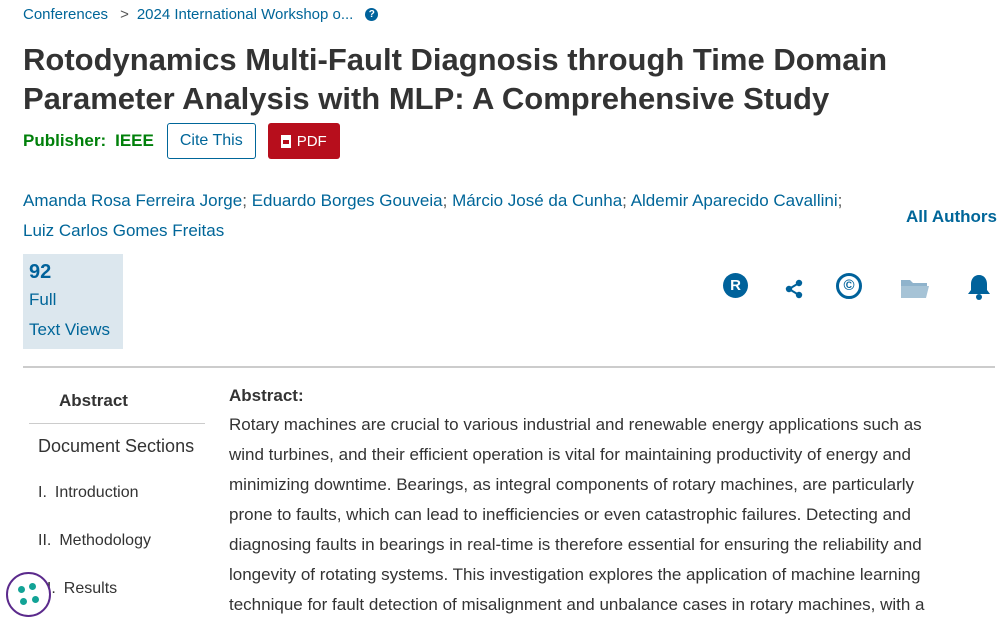 Image resolution: width=1006 pixels, height=620 pixels. I want to click on section-label: Methodology, so click(105, 540).